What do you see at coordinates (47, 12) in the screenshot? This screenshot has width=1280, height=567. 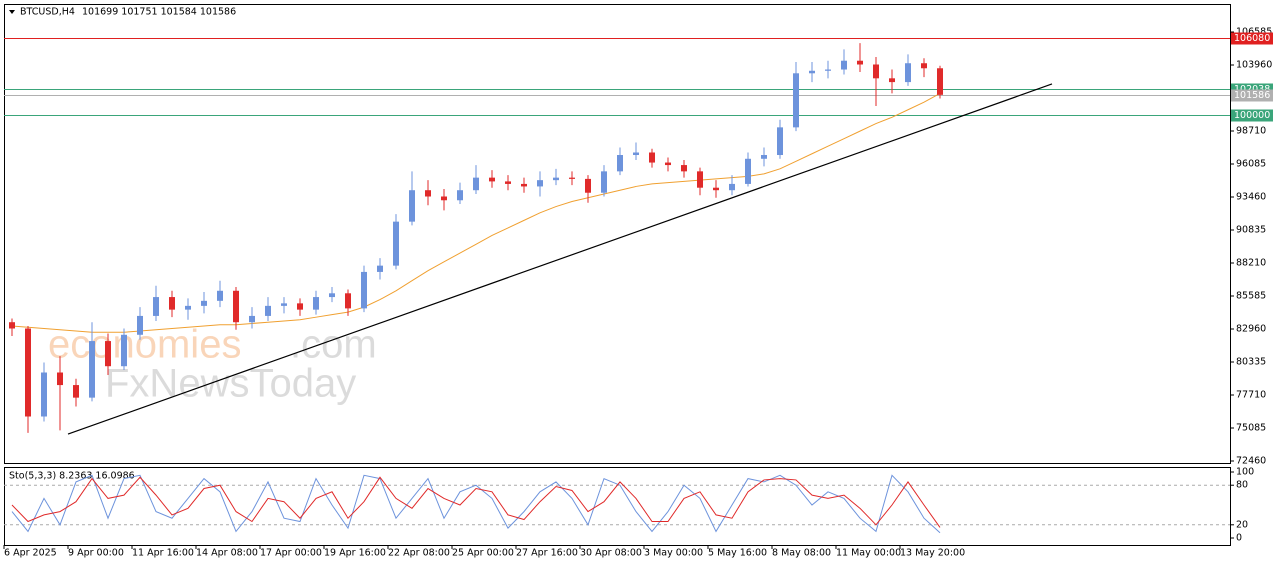 I see `symbol: BTCUSD,H4` at bounding box center [47, 12].